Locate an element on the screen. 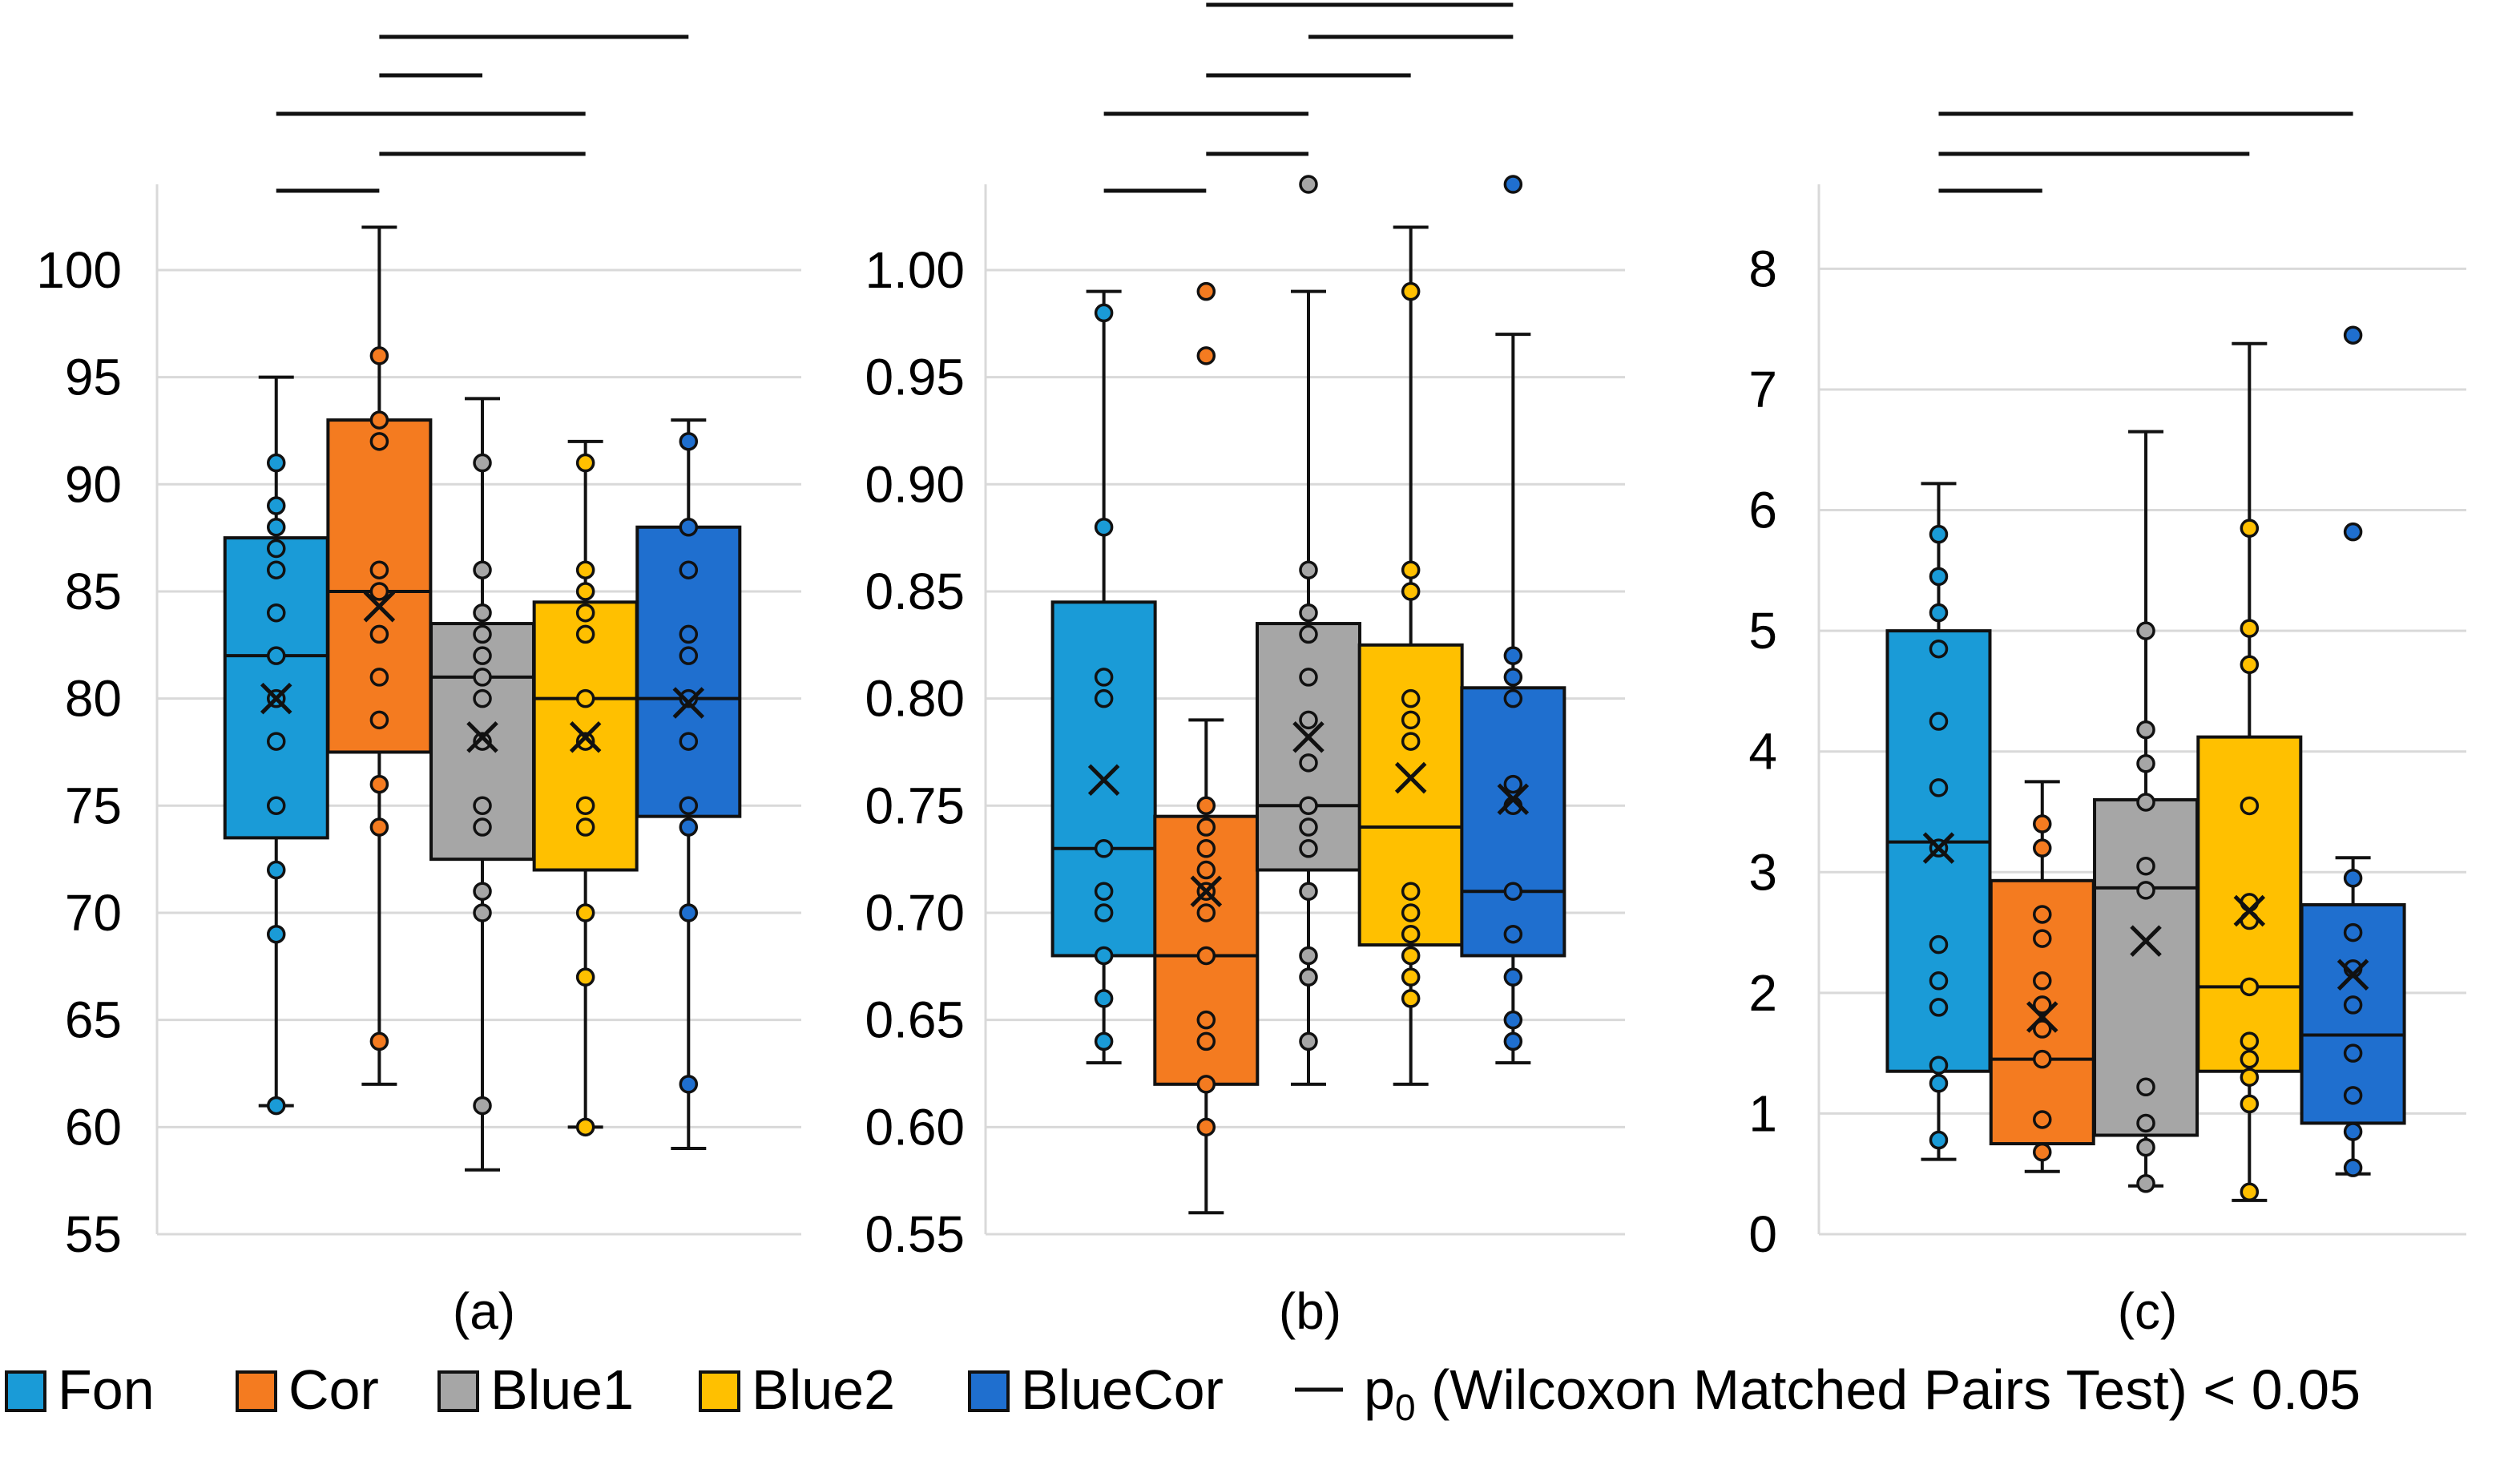  legend-swatch-blue2 is located at coordinates (719, 1391).